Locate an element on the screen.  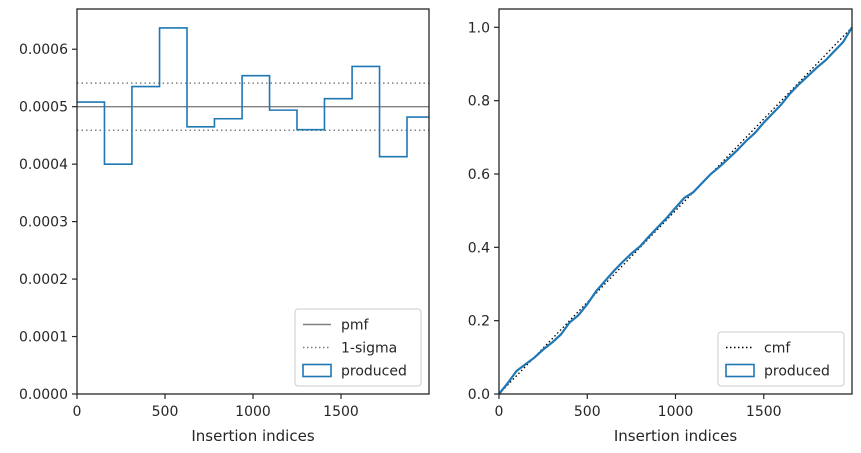
y-tick-label: 0.2 is located at coordinates (479, 322).